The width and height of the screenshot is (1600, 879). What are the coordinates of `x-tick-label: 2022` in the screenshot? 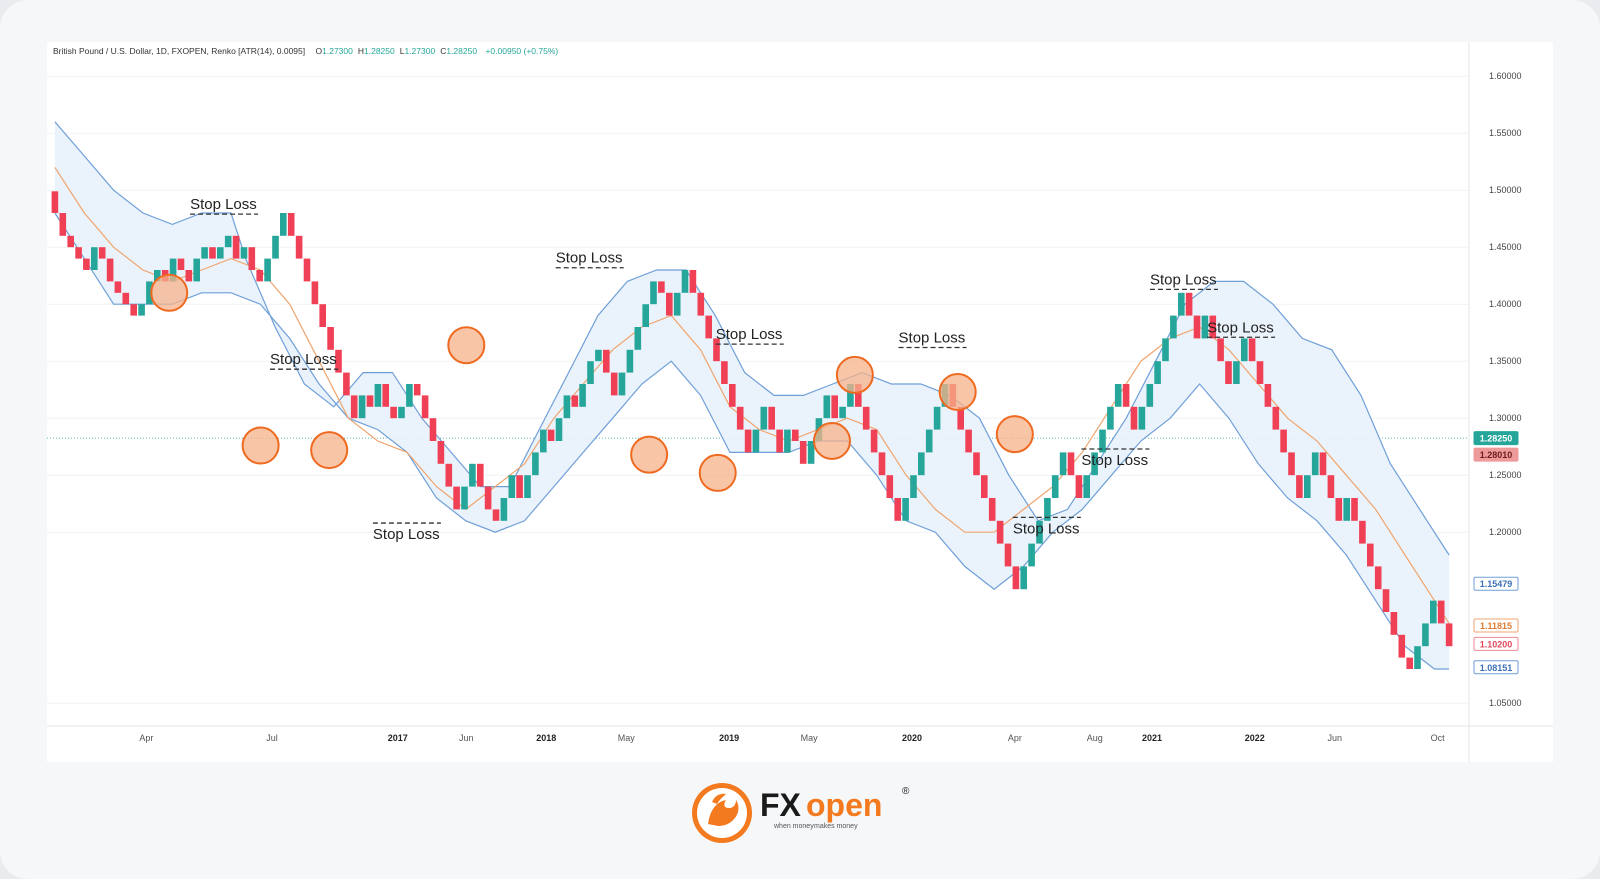 It's located at (1255, 738).